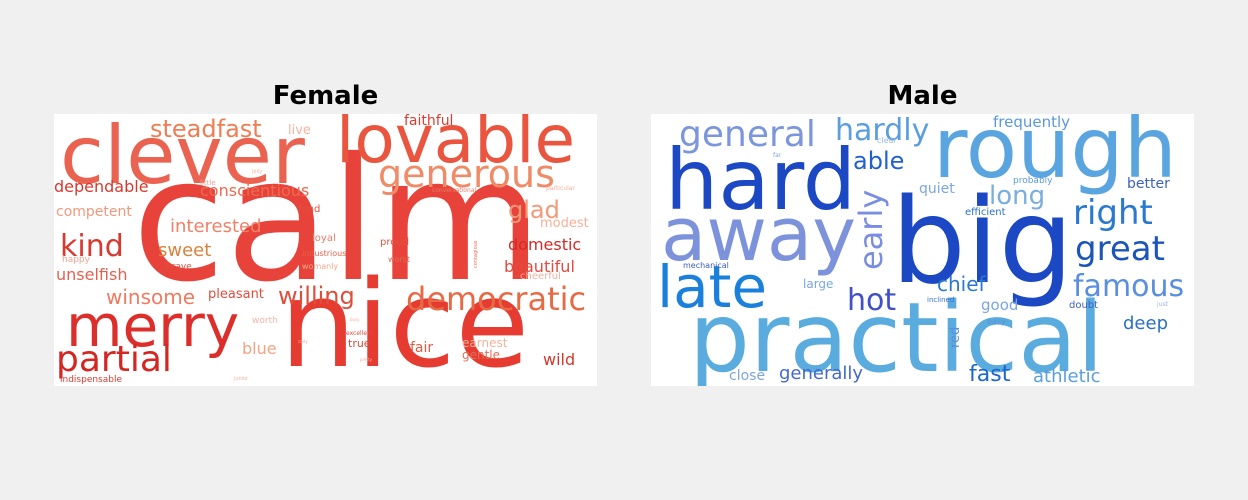 The height and width of the screenshot is (500, 1248). I want to click on female-word: interested, so click(216, 226).